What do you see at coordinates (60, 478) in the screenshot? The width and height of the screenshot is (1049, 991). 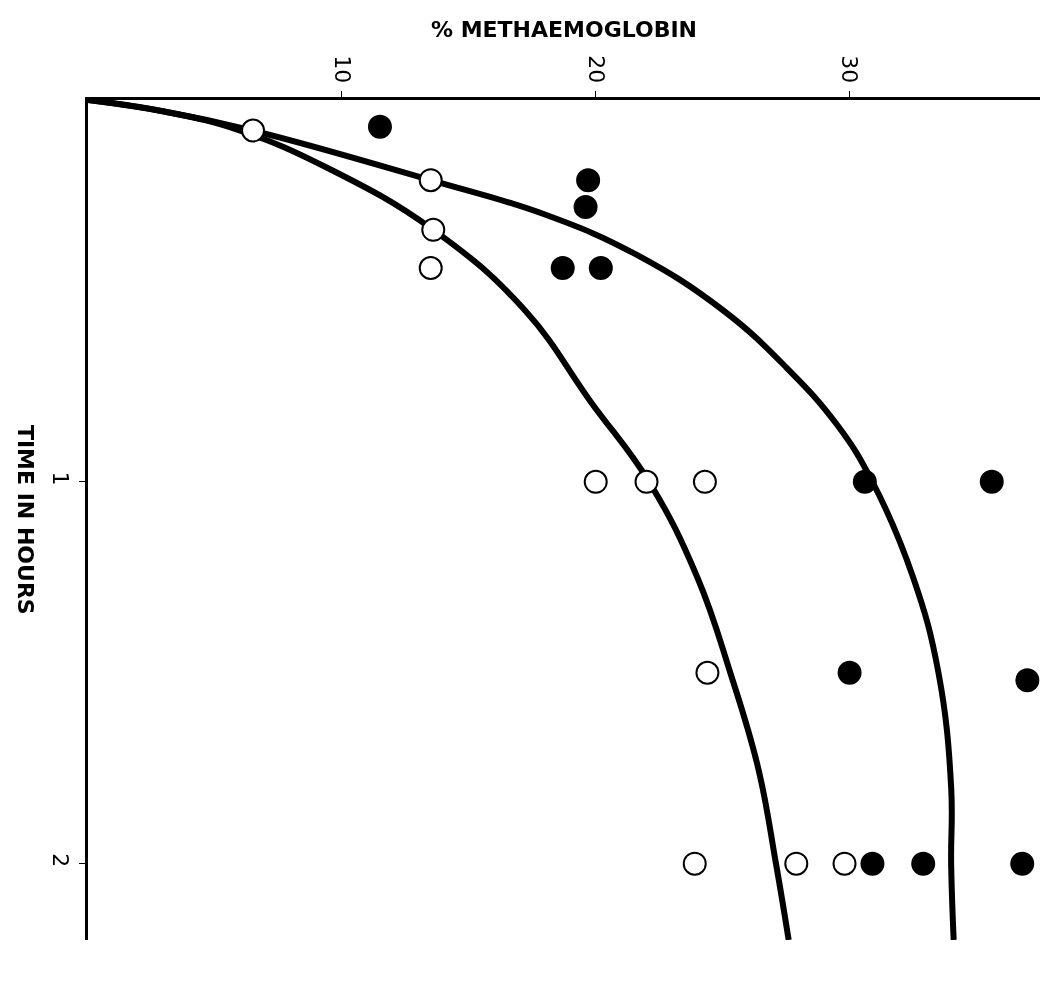 I see `y-tick-label: 1` at bounding box center [60, 478].